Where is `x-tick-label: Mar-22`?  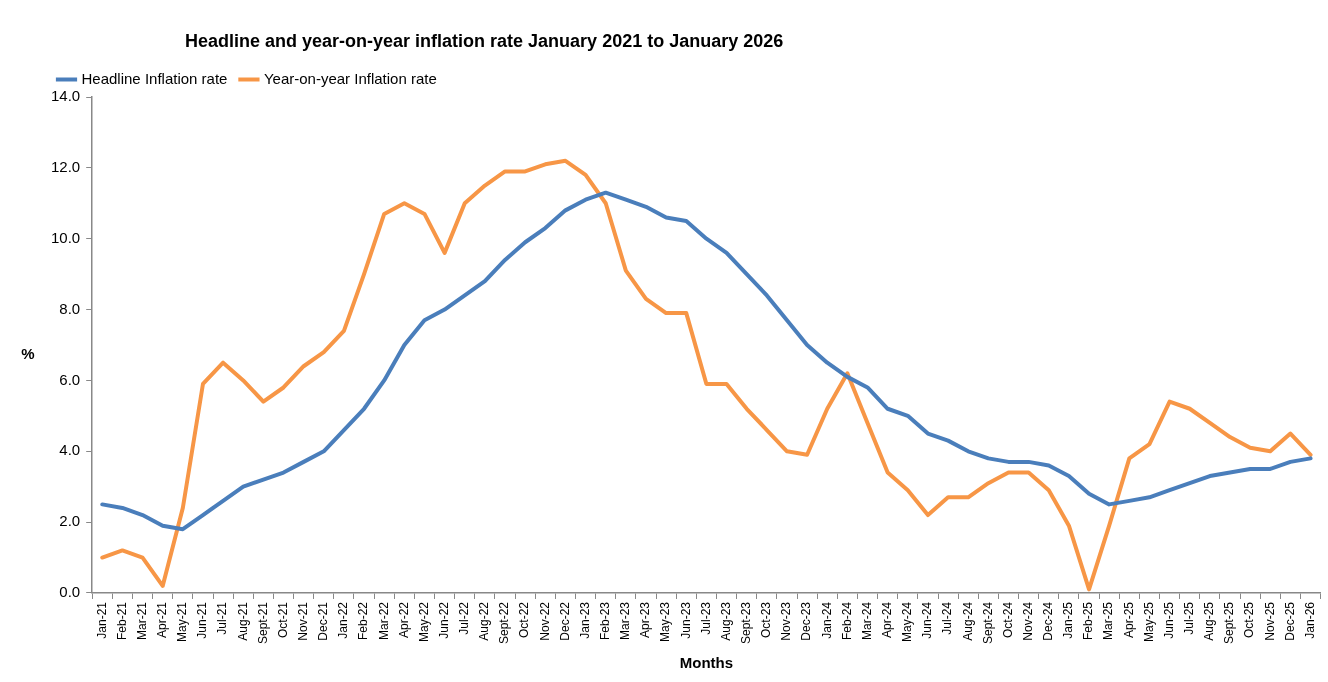
x-tick-label: Mar-22 is located at coordinates (383, 620).